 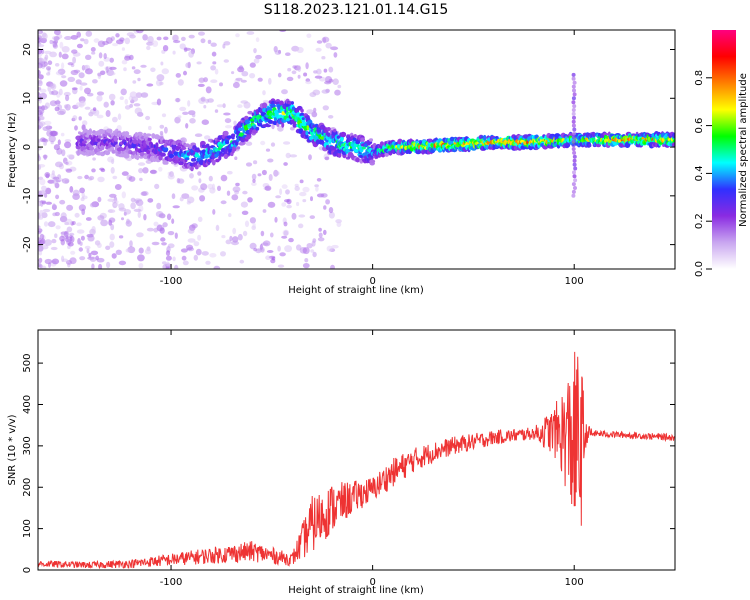 What do you see at coordinates (171, 281) in the screenshot?
I see `spectrogram-xtick-label: -100` at bounding box center [171, 281].